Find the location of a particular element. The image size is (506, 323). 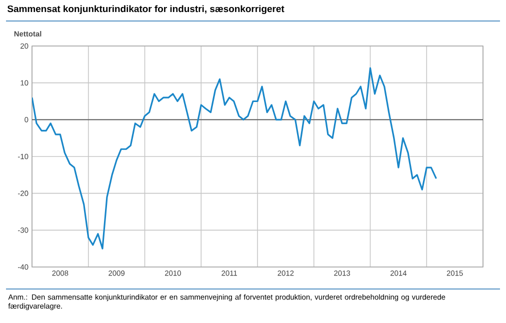

chart-title: Sammensat konjunkturindikator for industri, sæsonkorrigeret is located at coordinates (145, 9).